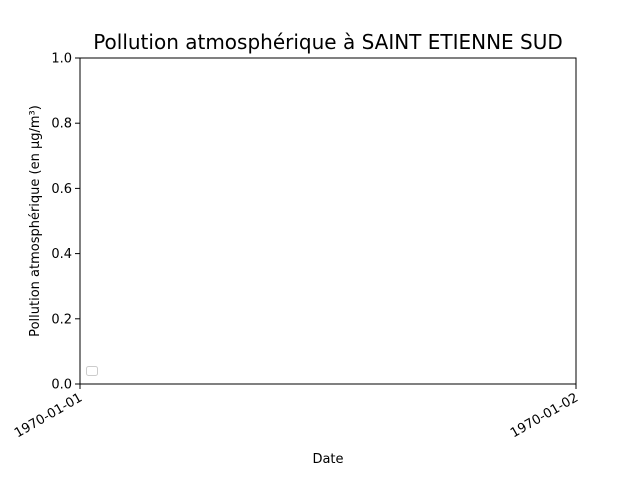 This screenshot has width=640, height=480. What do you see at coordinates (92, 371) in the screenshot?
I see `legend-box` at bounding box center [92, 371].